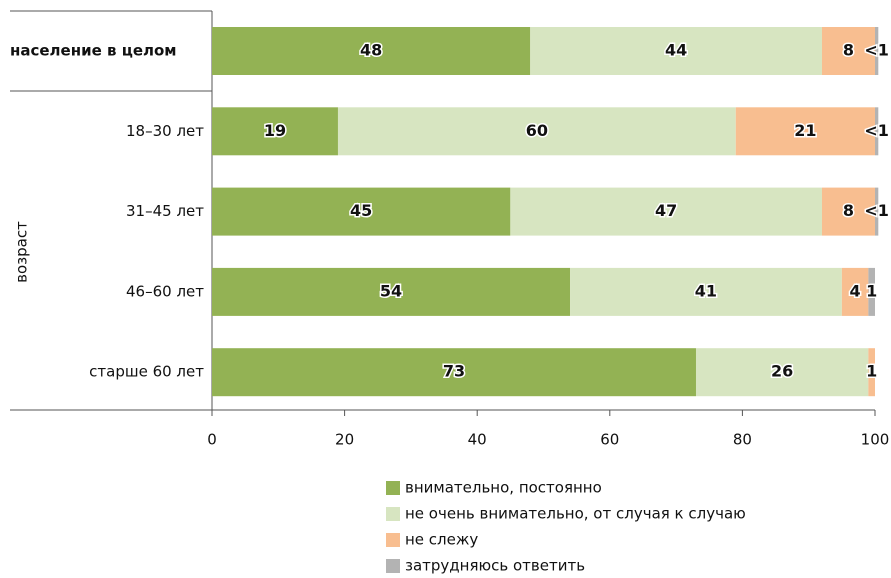  Describe the element at coordinates (22, 252) in the screenshot. I see `group-label: возраст` at that location.